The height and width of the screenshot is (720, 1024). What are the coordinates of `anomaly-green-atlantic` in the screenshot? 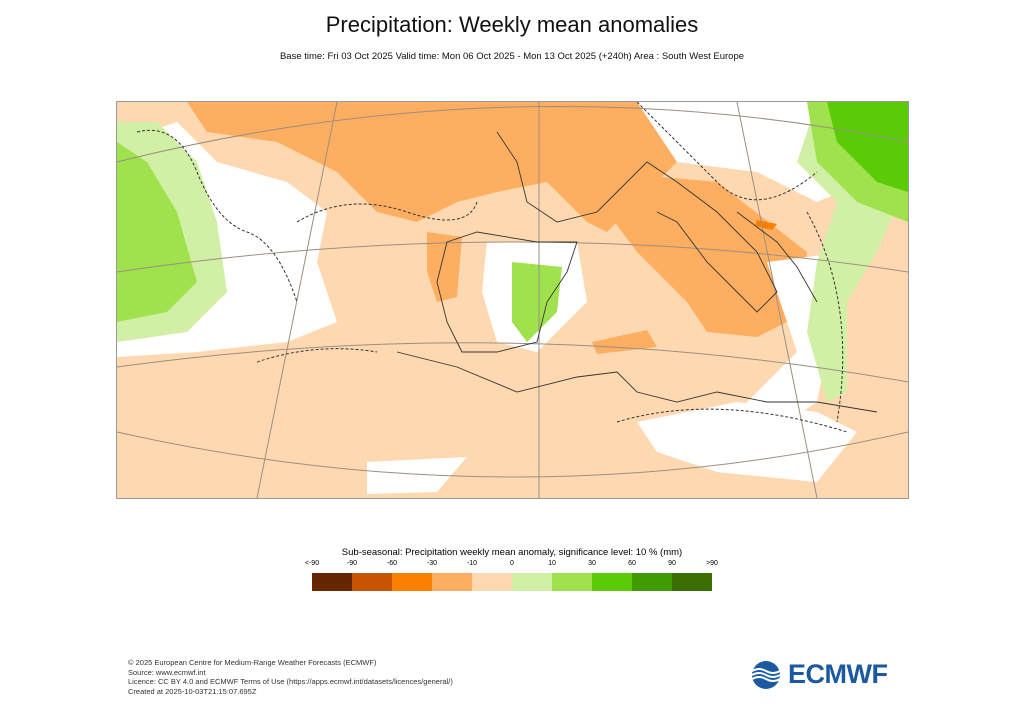 It's located at (157, 232).